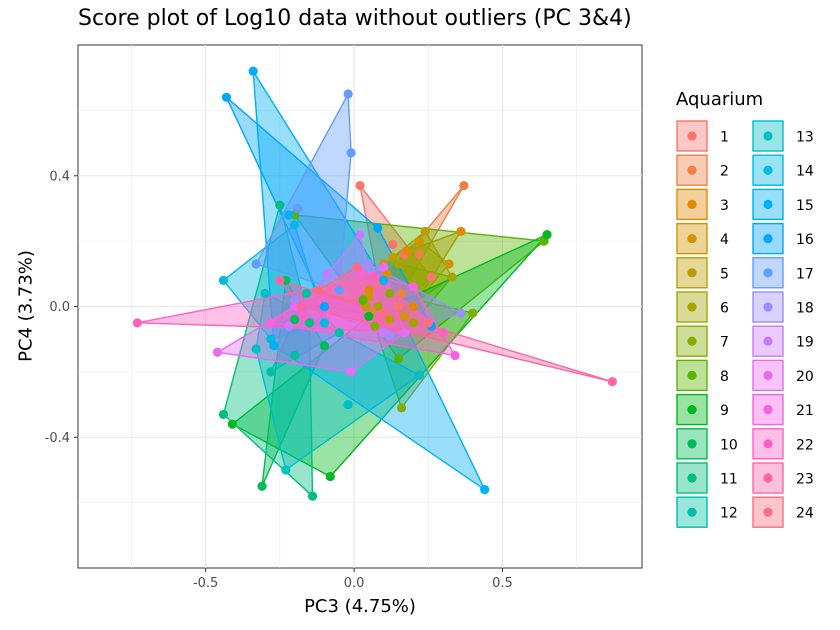 Image resolution: width=840 pixels, height=630 pixels. What do you see at coordinates (783, 307) in the screenshot?
I see `legend-item-18: 18` at bounding box center [783, 307].